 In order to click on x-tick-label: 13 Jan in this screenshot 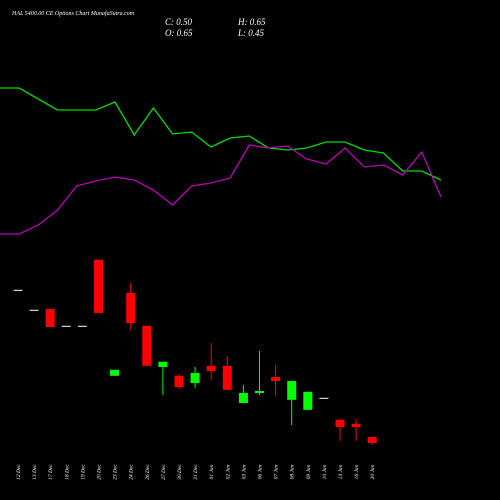, I will do `click(341, 471)`.